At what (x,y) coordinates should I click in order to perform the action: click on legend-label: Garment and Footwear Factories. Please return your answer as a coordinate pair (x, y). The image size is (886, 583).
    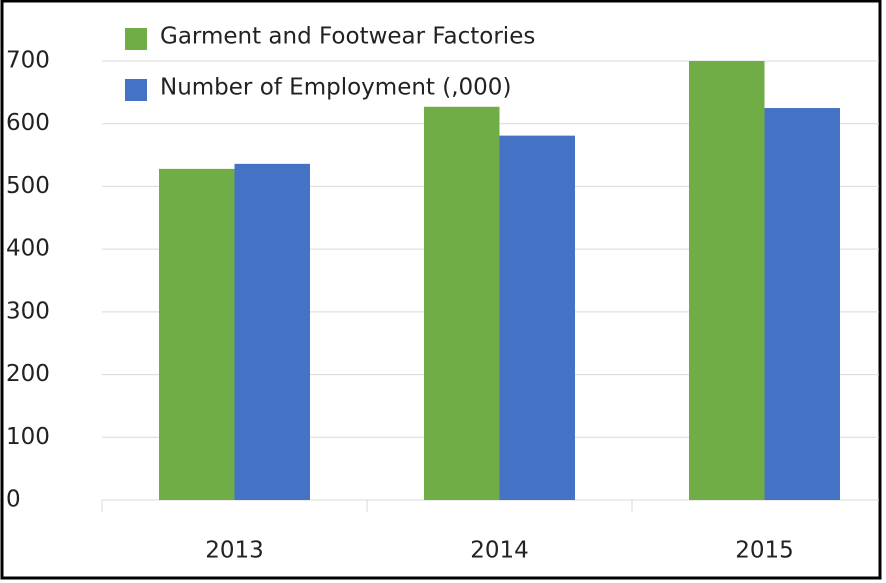
    Looking at the image, I should click on (347, 37).